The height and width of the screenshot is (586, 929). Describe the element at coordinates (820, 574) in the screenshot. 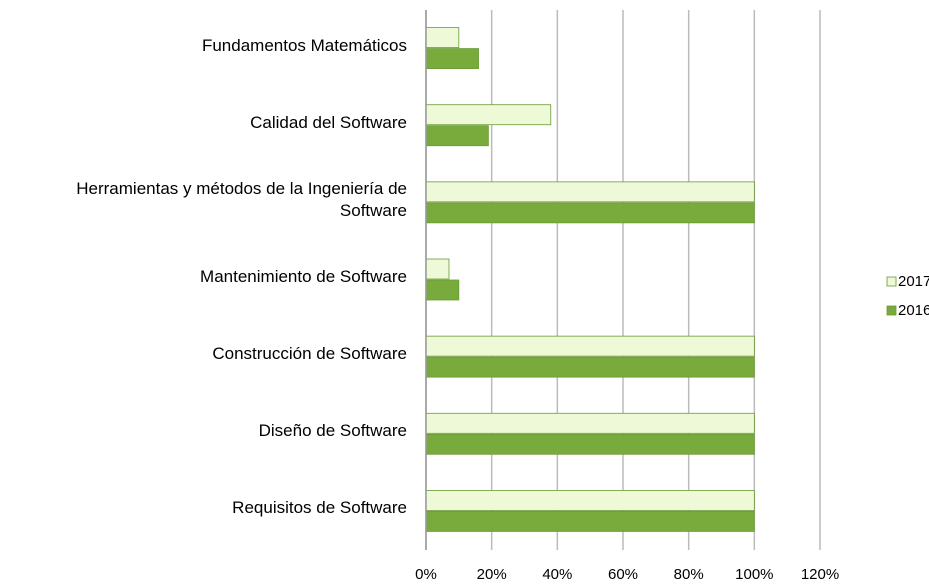

I see `x-tick-label: 120%` at that location.